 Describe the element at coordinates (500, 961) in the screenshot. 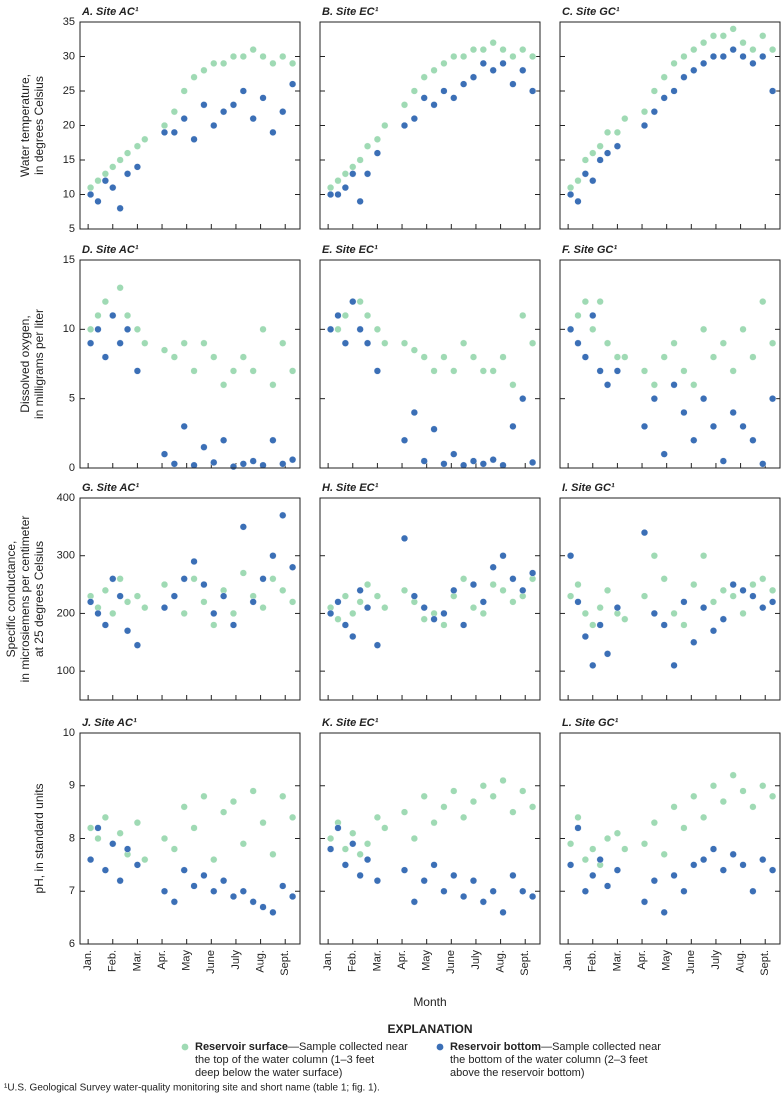

I see `x-tick-label: Aug.` at that location.